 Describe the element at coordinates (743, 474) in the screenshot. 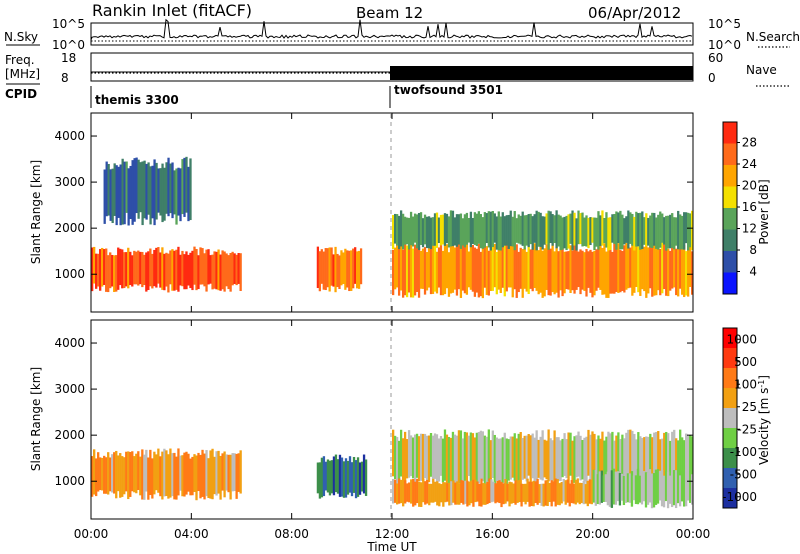

I see `colorbar-tick-label: -500` at that location.